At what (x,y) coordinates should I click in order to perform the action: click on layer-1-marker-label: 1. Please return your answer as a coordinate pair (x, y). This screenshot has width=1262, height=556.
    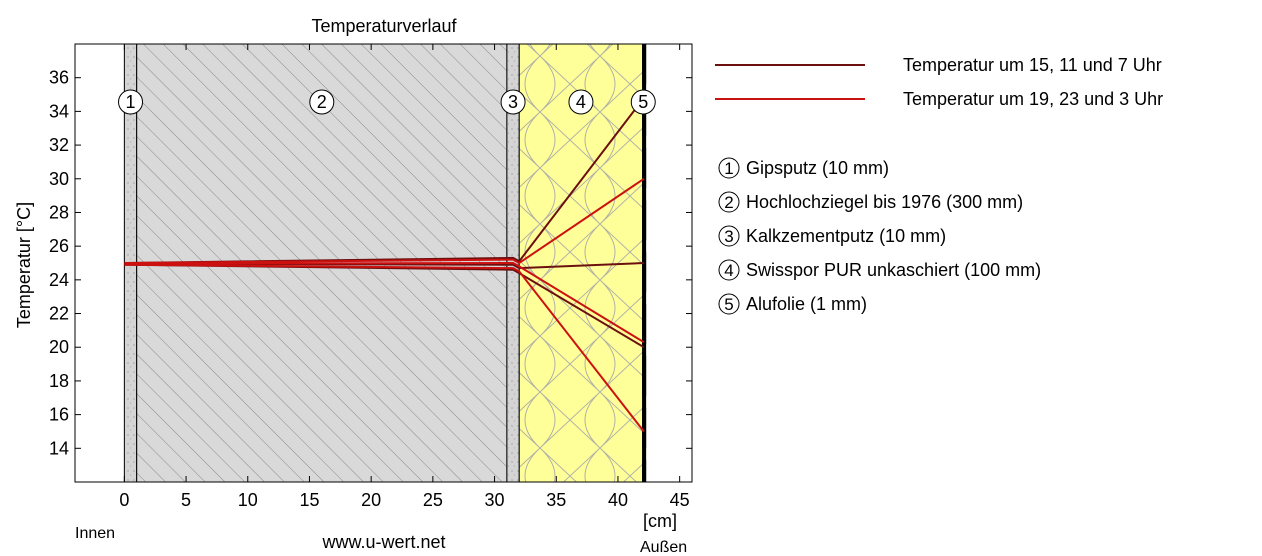
    Looking at the image, I should click on (131, 102).